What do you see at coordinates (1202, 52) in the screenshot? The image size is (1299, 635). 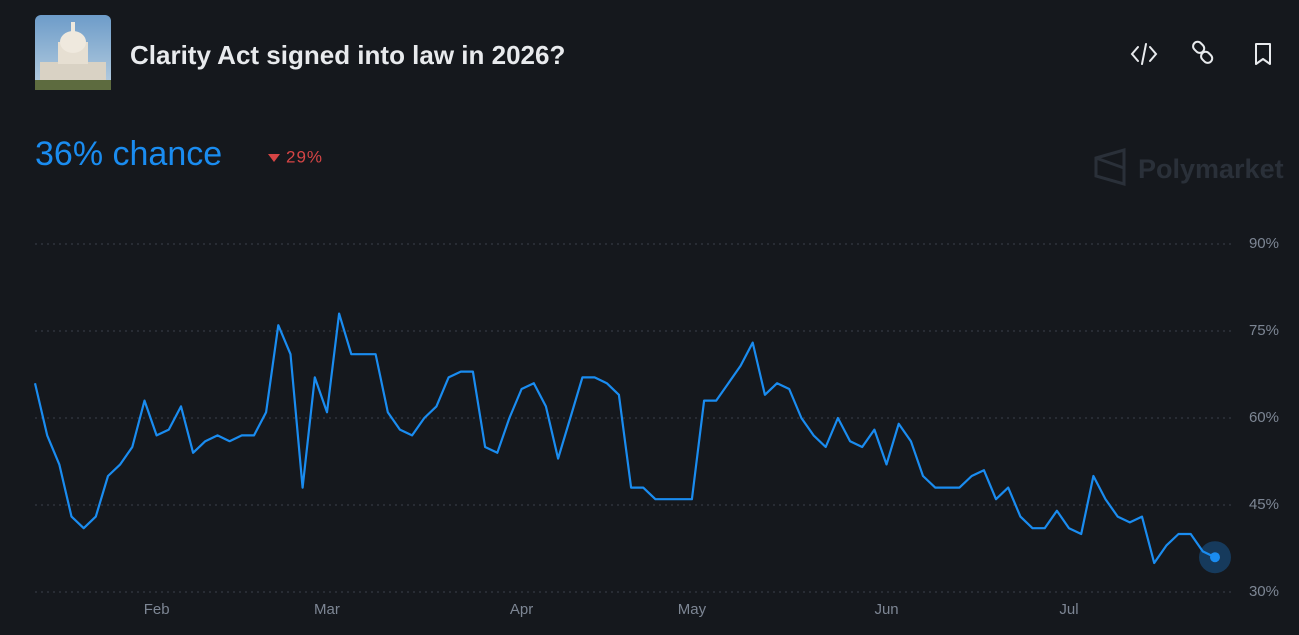 I see `link-button` at bounding box center [1202, 52].